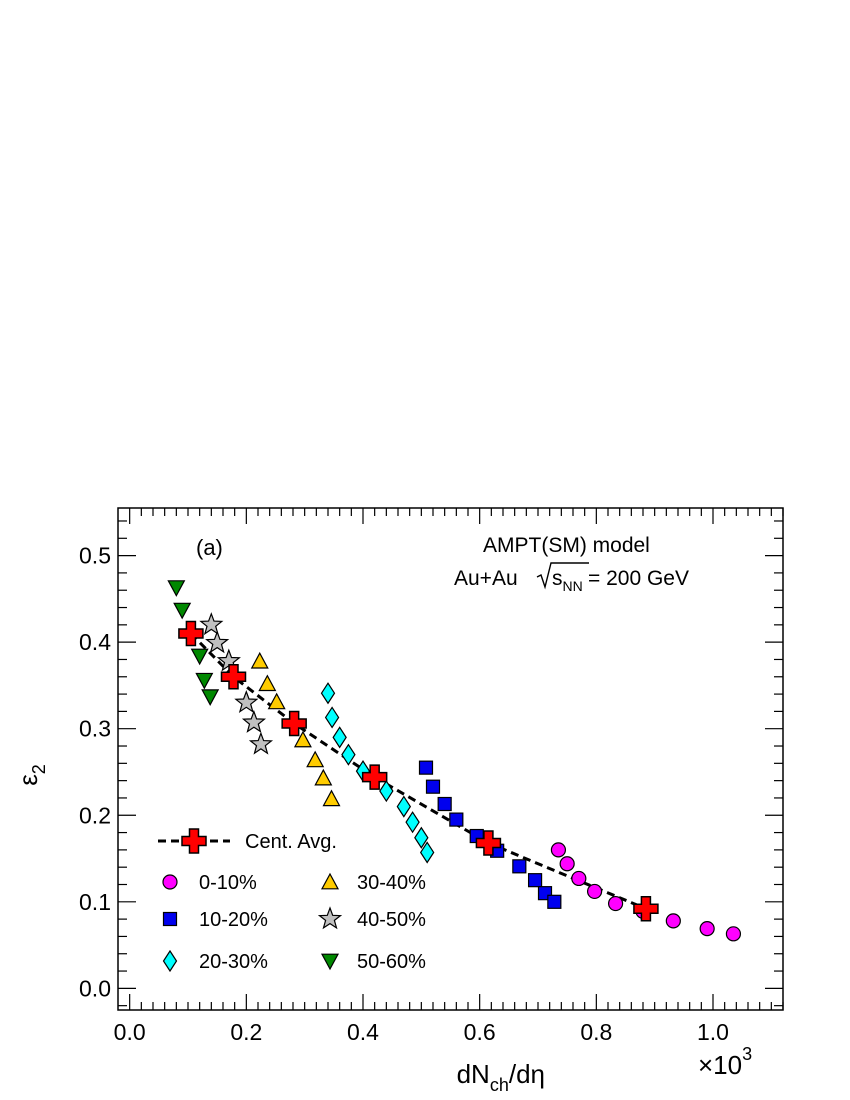 The width and height of the screenshot is (850, 1100). I want to click on annotation-model: AMPT(SM) model, so click(566, 545).